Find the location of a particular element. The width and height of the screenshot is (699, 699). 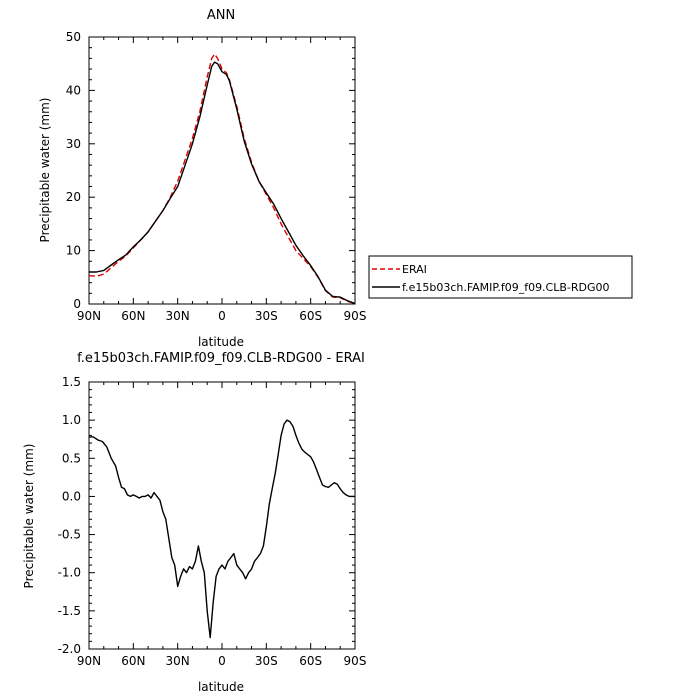

legend-box is located at coordinates (500, 277).